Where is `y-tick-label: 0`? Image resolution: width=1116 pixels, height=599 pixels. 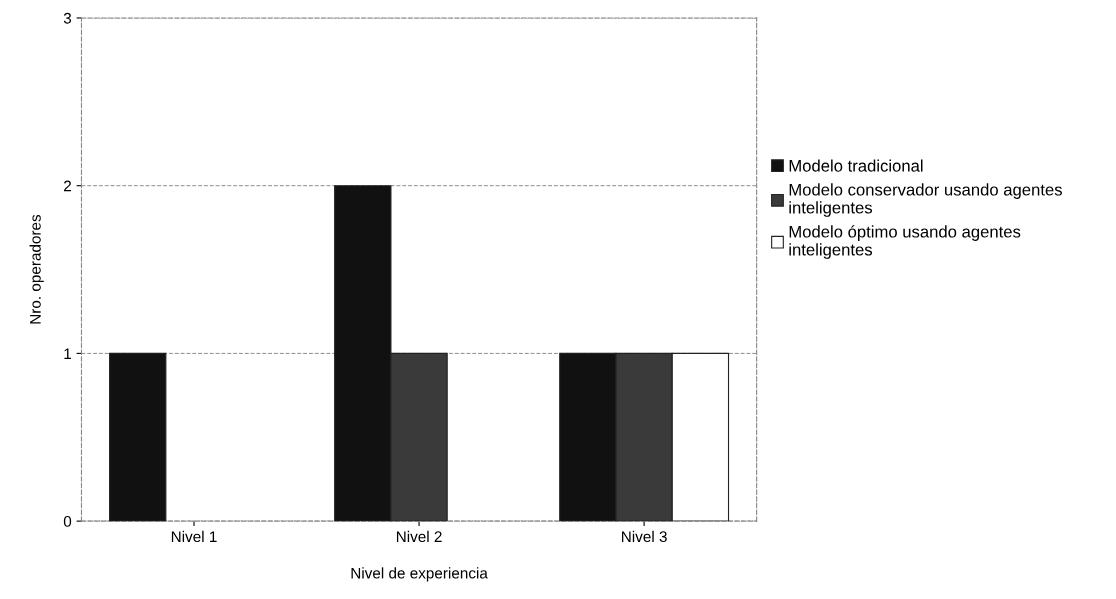 y-tick-label: 0 is located at coordinates (67, 521).